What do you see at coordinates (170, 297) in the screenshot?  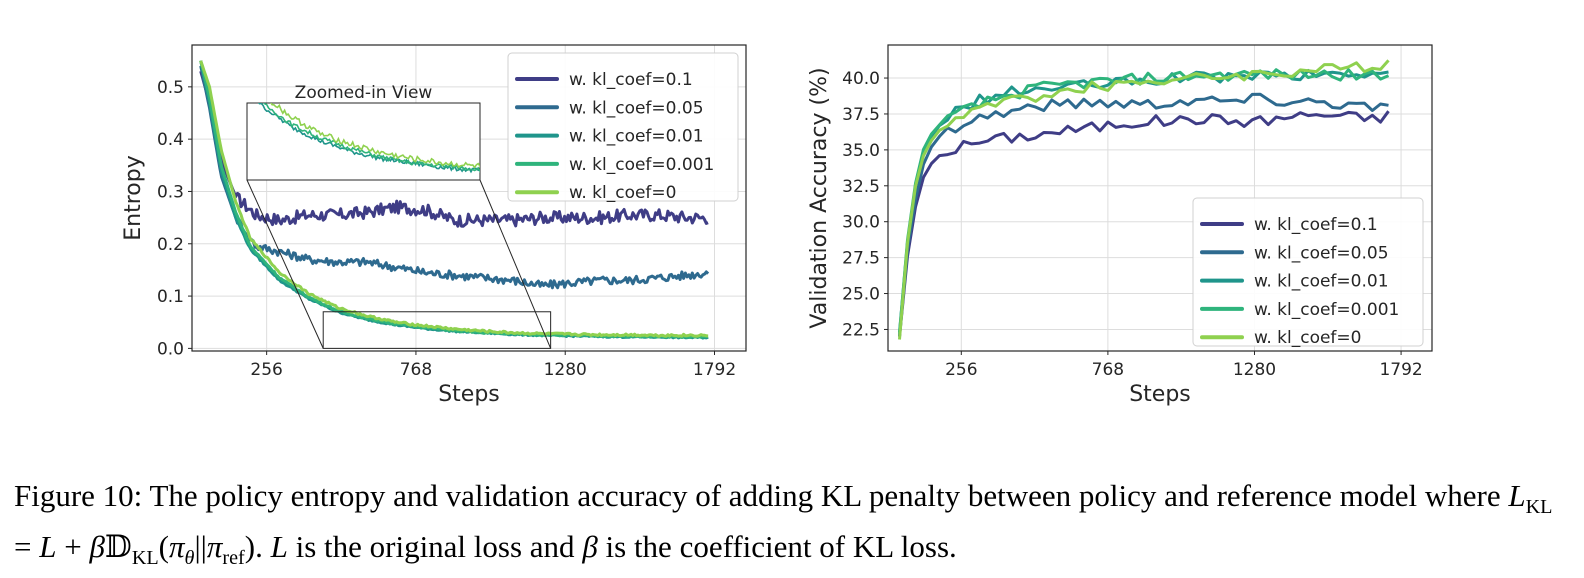 I see `y-tick-label: 0.1` at bounding box center [170, 297].